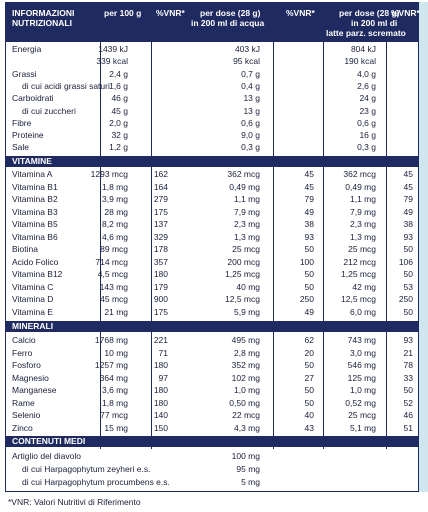 This screenshot has height=512, width=428. What do you see at coordinates (35, 236) in the screenshot?
I see `nutrient-name: Vitamina B6` at bounding box center [35, 236].